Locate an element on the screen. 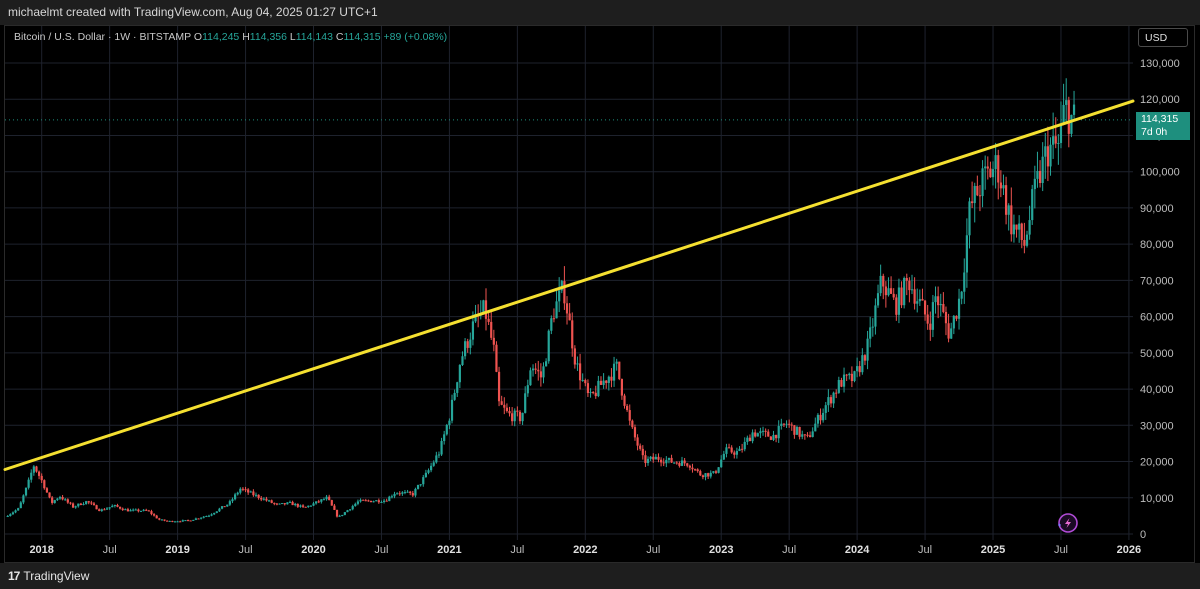 Image resolution: width=1200 pixels, height=589 pixels. currency-button: USD is located at coordinates (1163, 37).